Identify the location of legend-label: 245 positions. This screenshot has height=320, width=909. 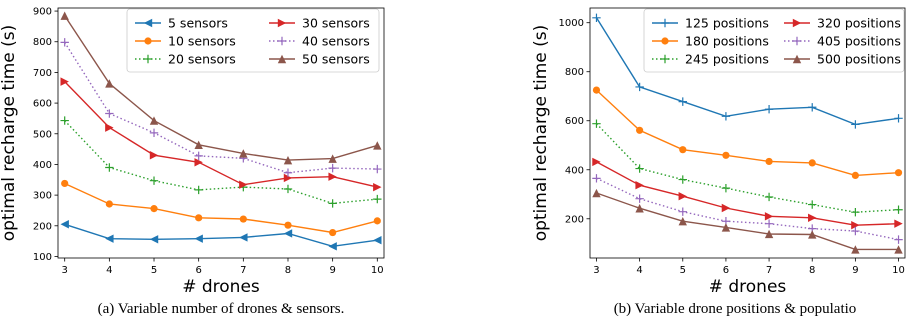
(727, 59).